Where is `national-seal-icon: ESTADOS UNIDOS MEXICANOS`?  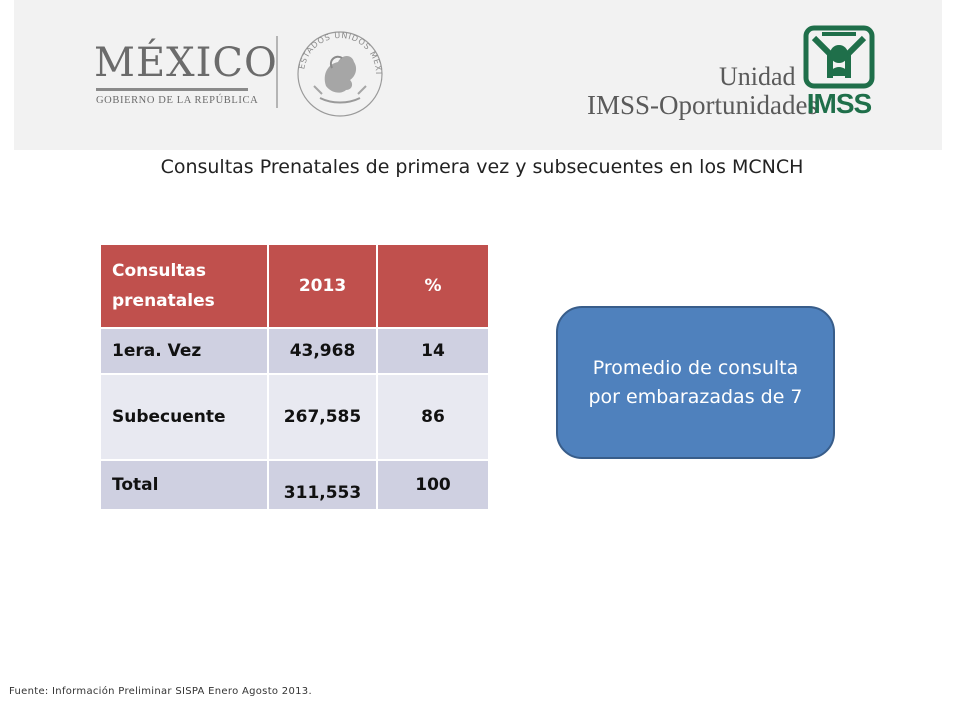 national-seal-icon: ESTADOS UNIDOS MEXICANOS is located at coordinates (338, 68).